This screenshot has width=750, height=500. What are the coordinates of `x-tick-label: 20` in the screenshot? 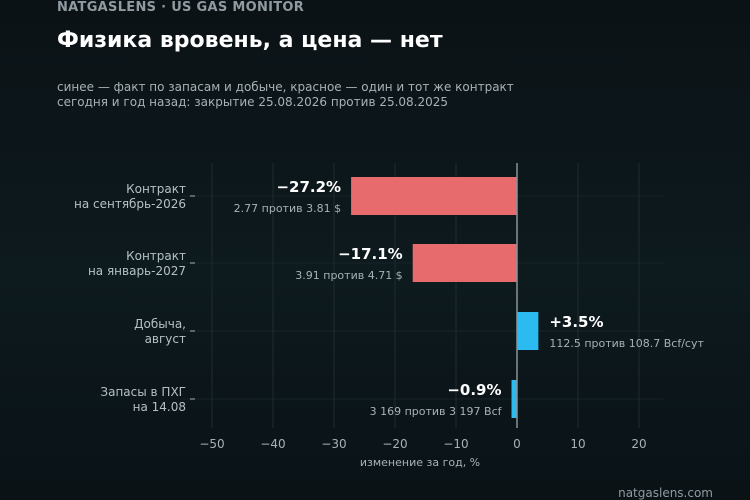 It's located at (638, 444).